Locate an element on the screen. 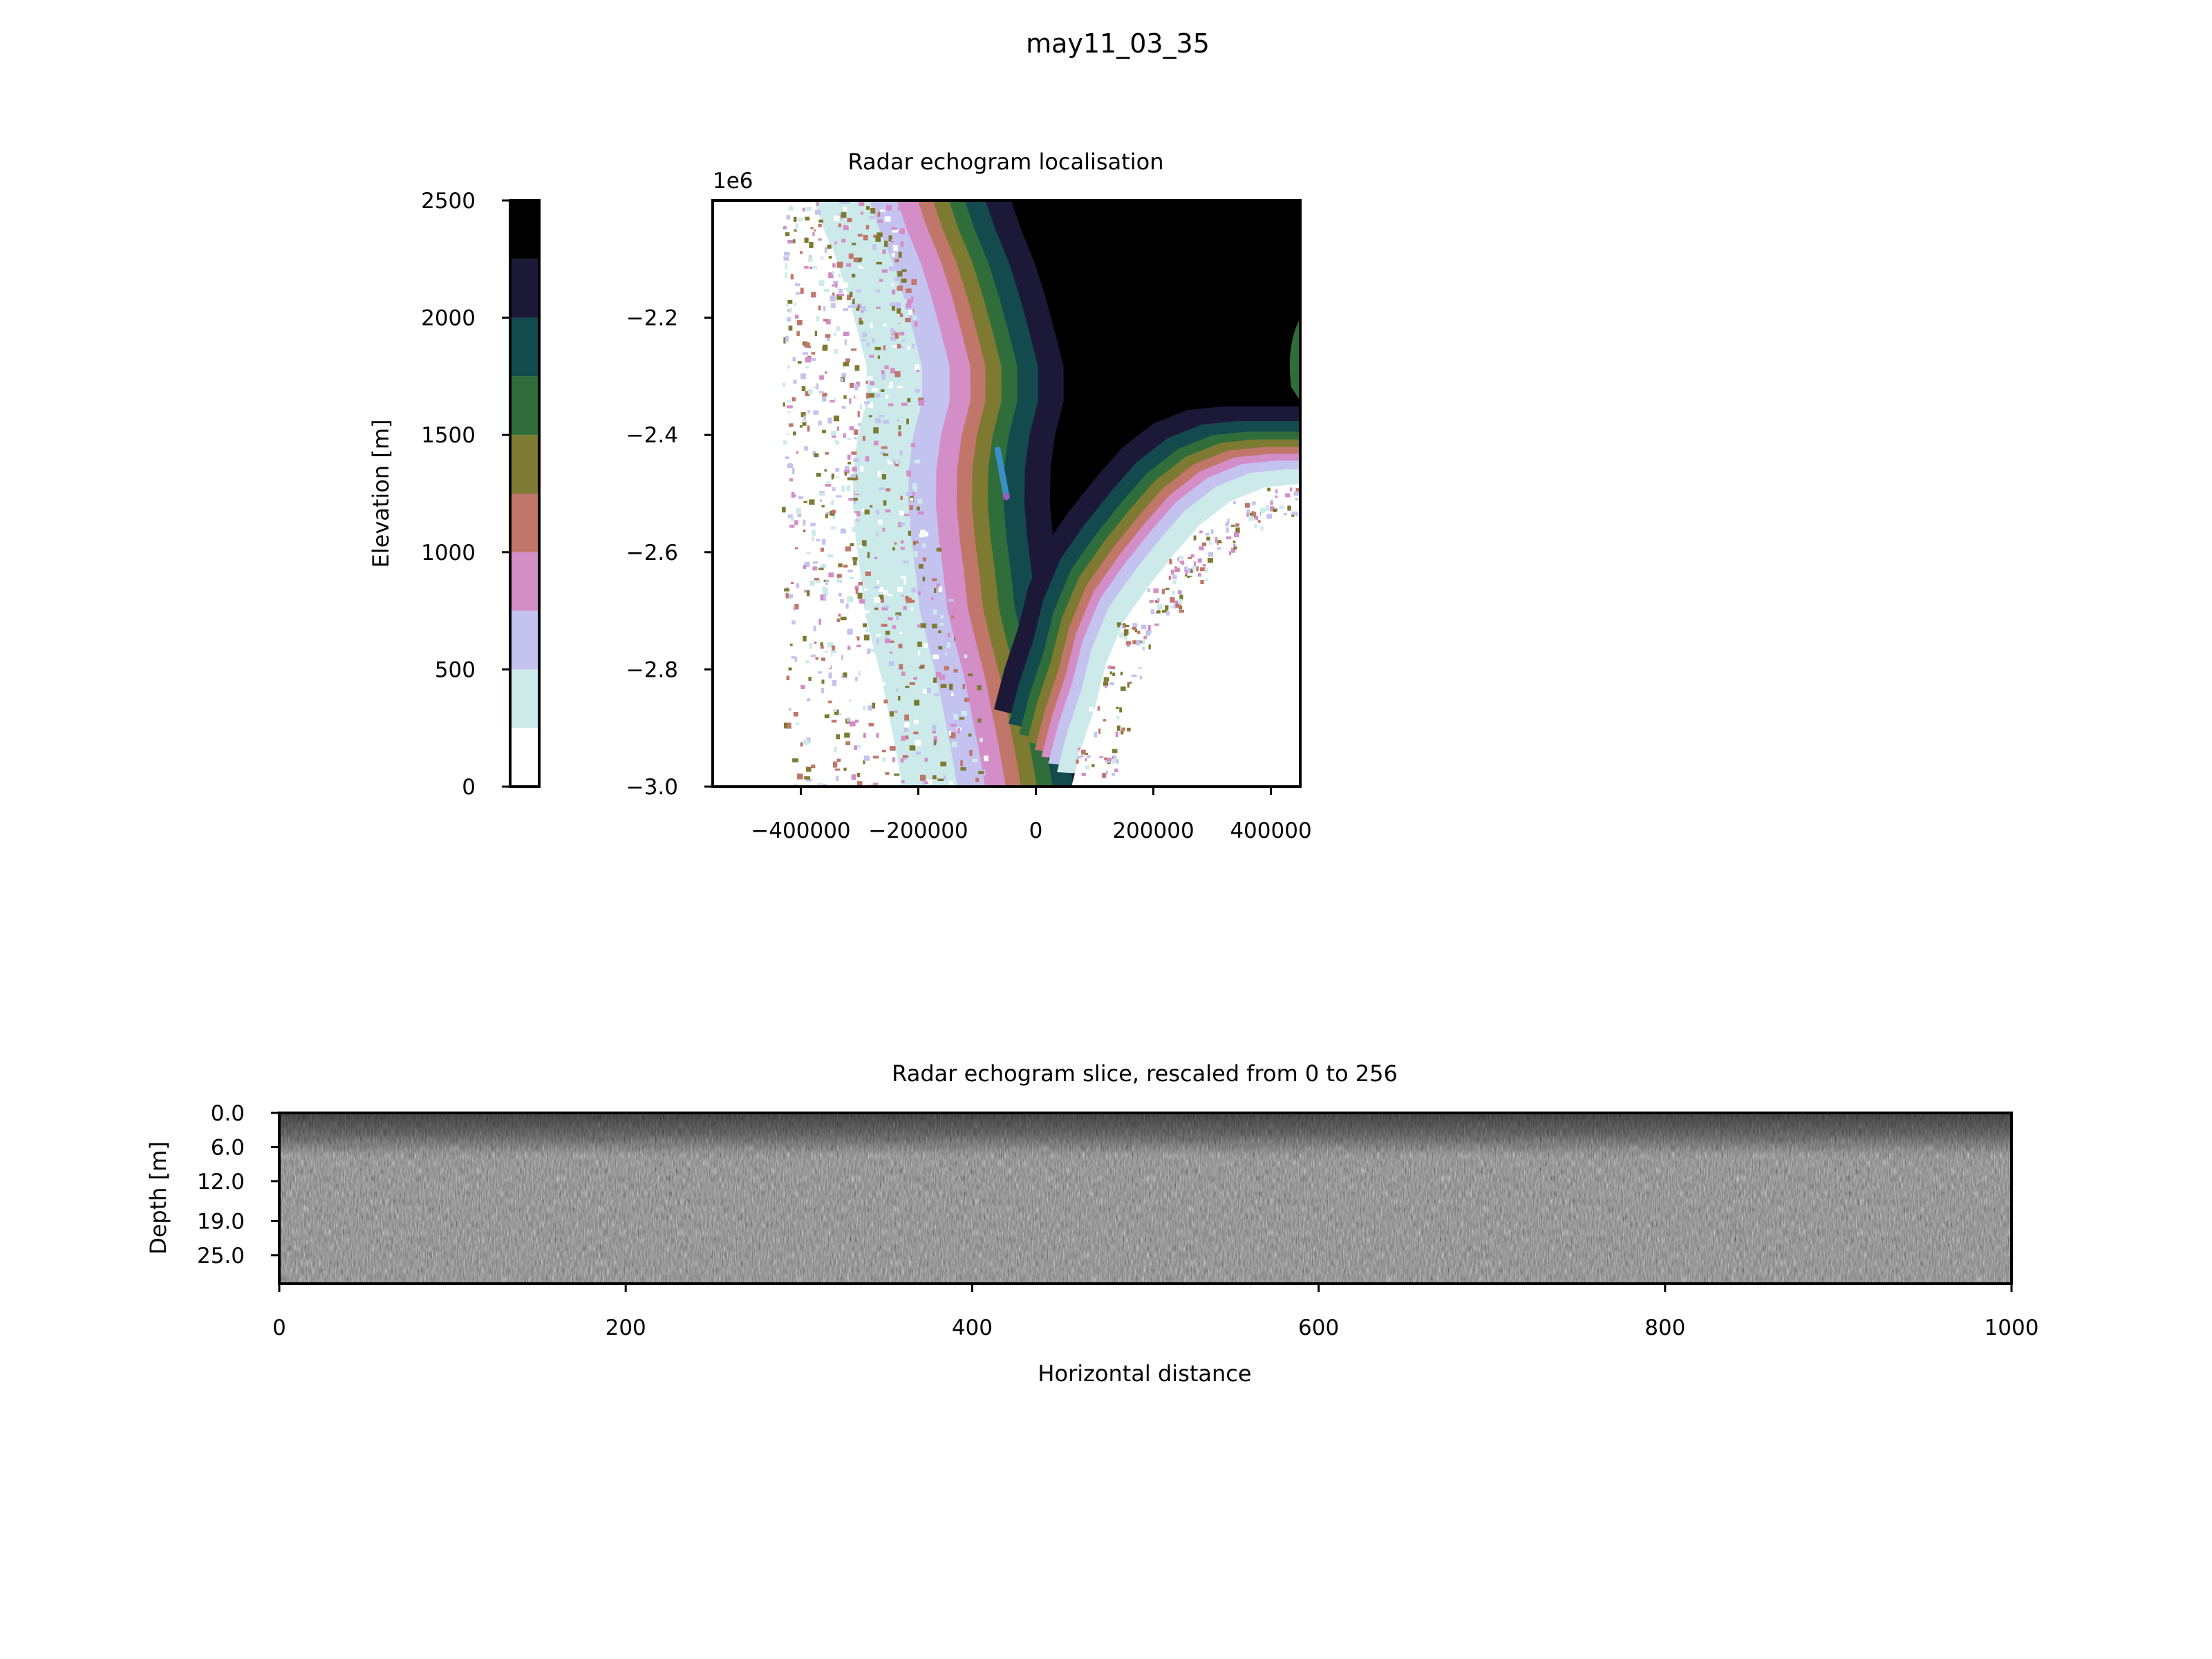 This screenshot has height=1659, width=2212. figure-title: may11_03_35 is located at coordinates (1118, 43).